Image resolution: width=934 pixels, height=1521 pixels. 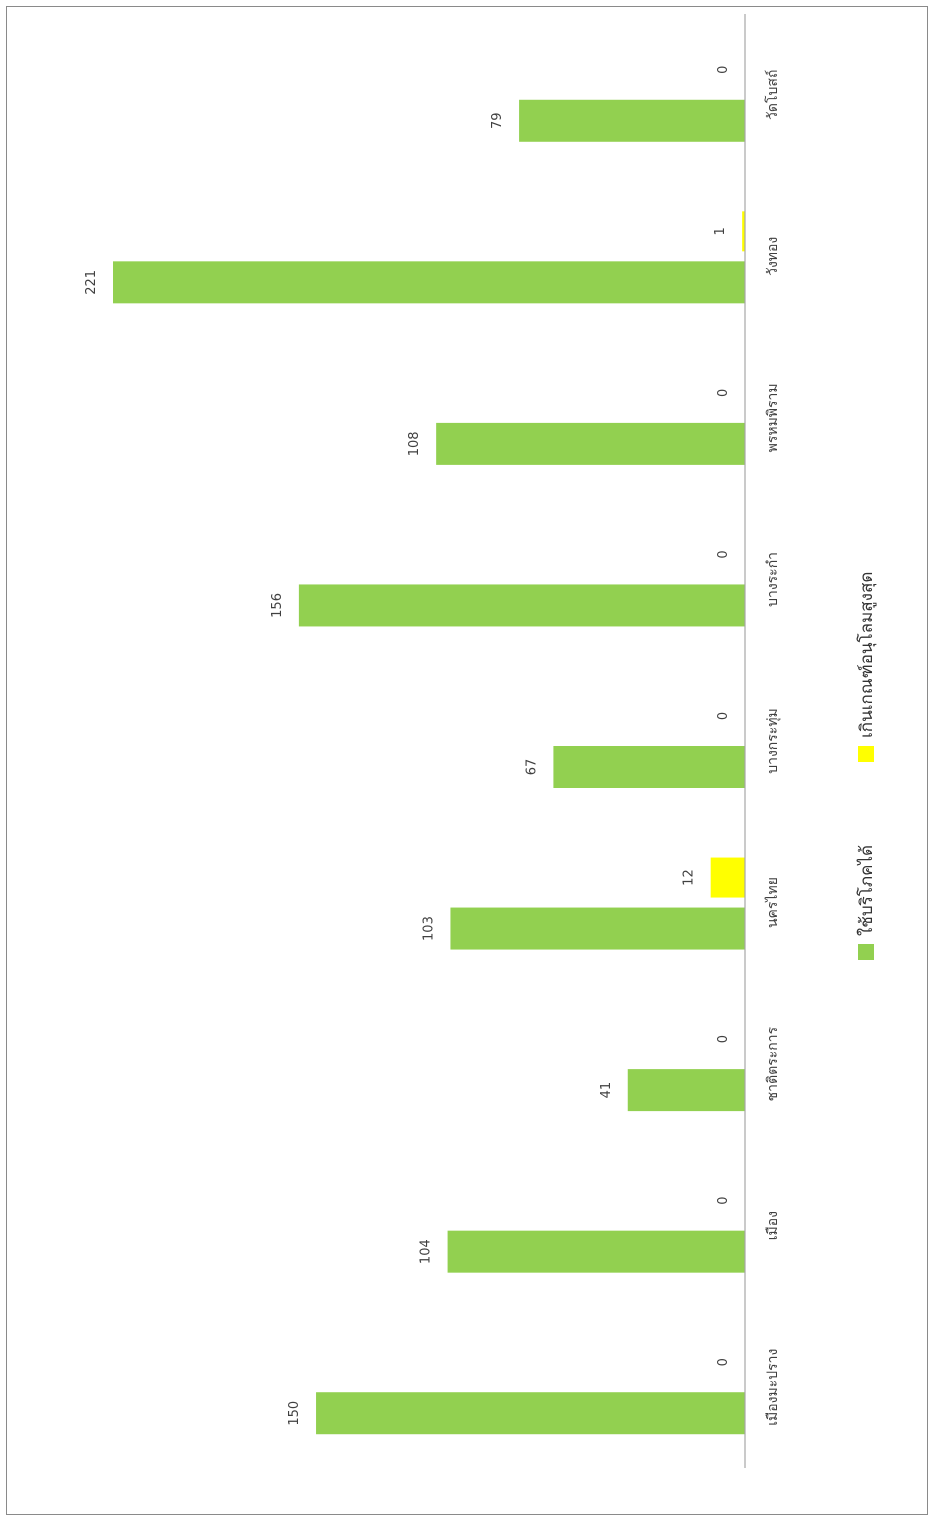 What do you see at coordinates (723, 1362) in the screenshot?
I see `data-label-exceed-0: 0` at bounding box center [723, 1362].